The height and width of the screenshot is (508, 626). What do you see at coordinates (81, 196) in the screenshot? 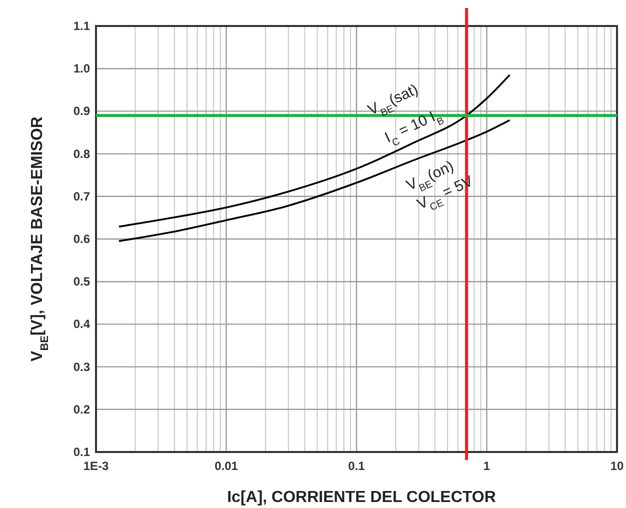
I see `y-tick-label: 0.7` at bounding box center [81, 196].